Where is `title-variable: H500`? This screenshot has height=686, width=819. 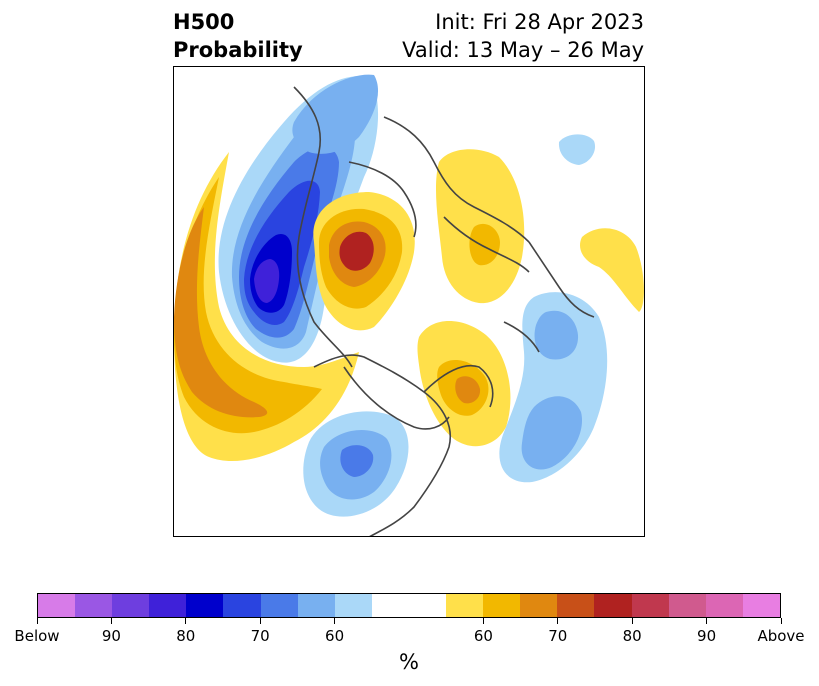 title-variable: H500 is located at coordinates (204, 22).